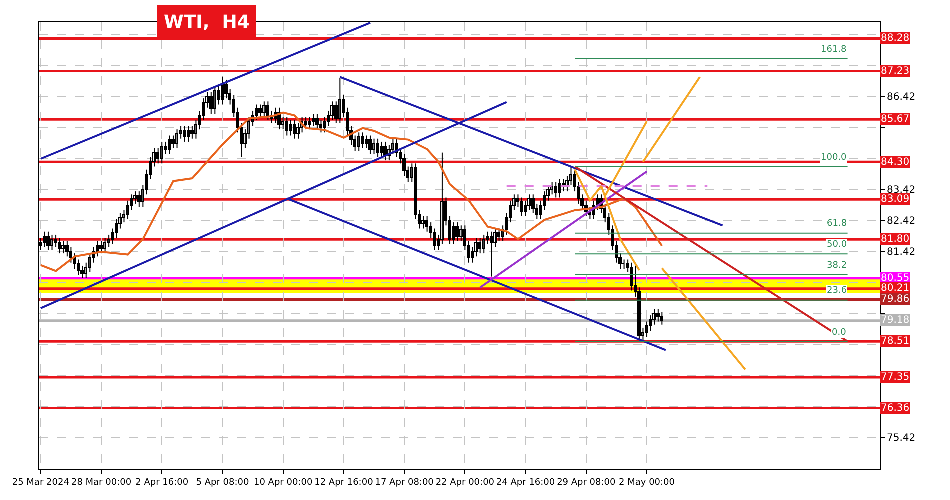 The width and height of the screenshot is (950, 500). Describe the element at coordinates (901, 252) in the screenshot. I see `y-tick-label: 81.42` at that location.